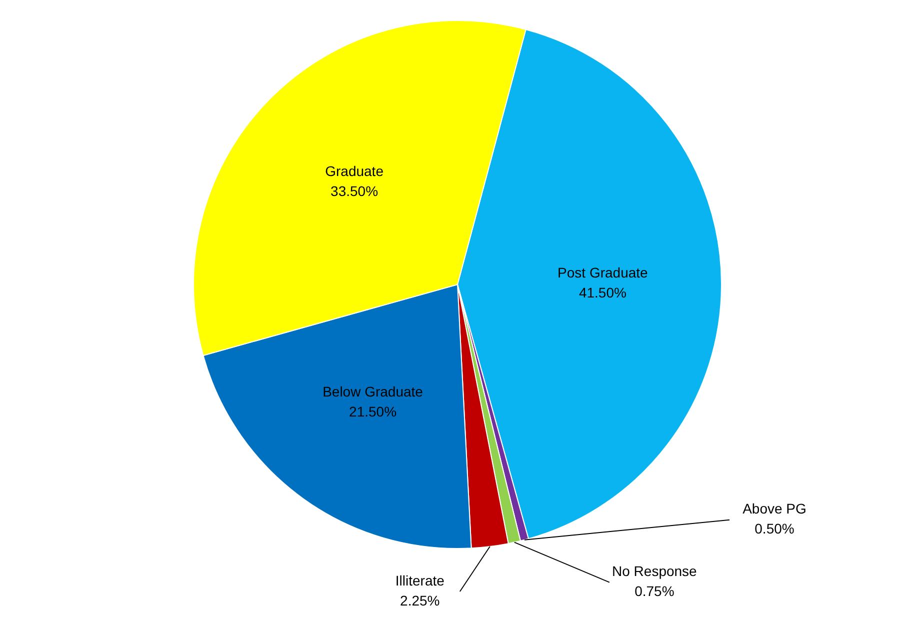 This screenshot has height=629, width=915. I want to click on slice-label: Illiterate, so click(420, 580).